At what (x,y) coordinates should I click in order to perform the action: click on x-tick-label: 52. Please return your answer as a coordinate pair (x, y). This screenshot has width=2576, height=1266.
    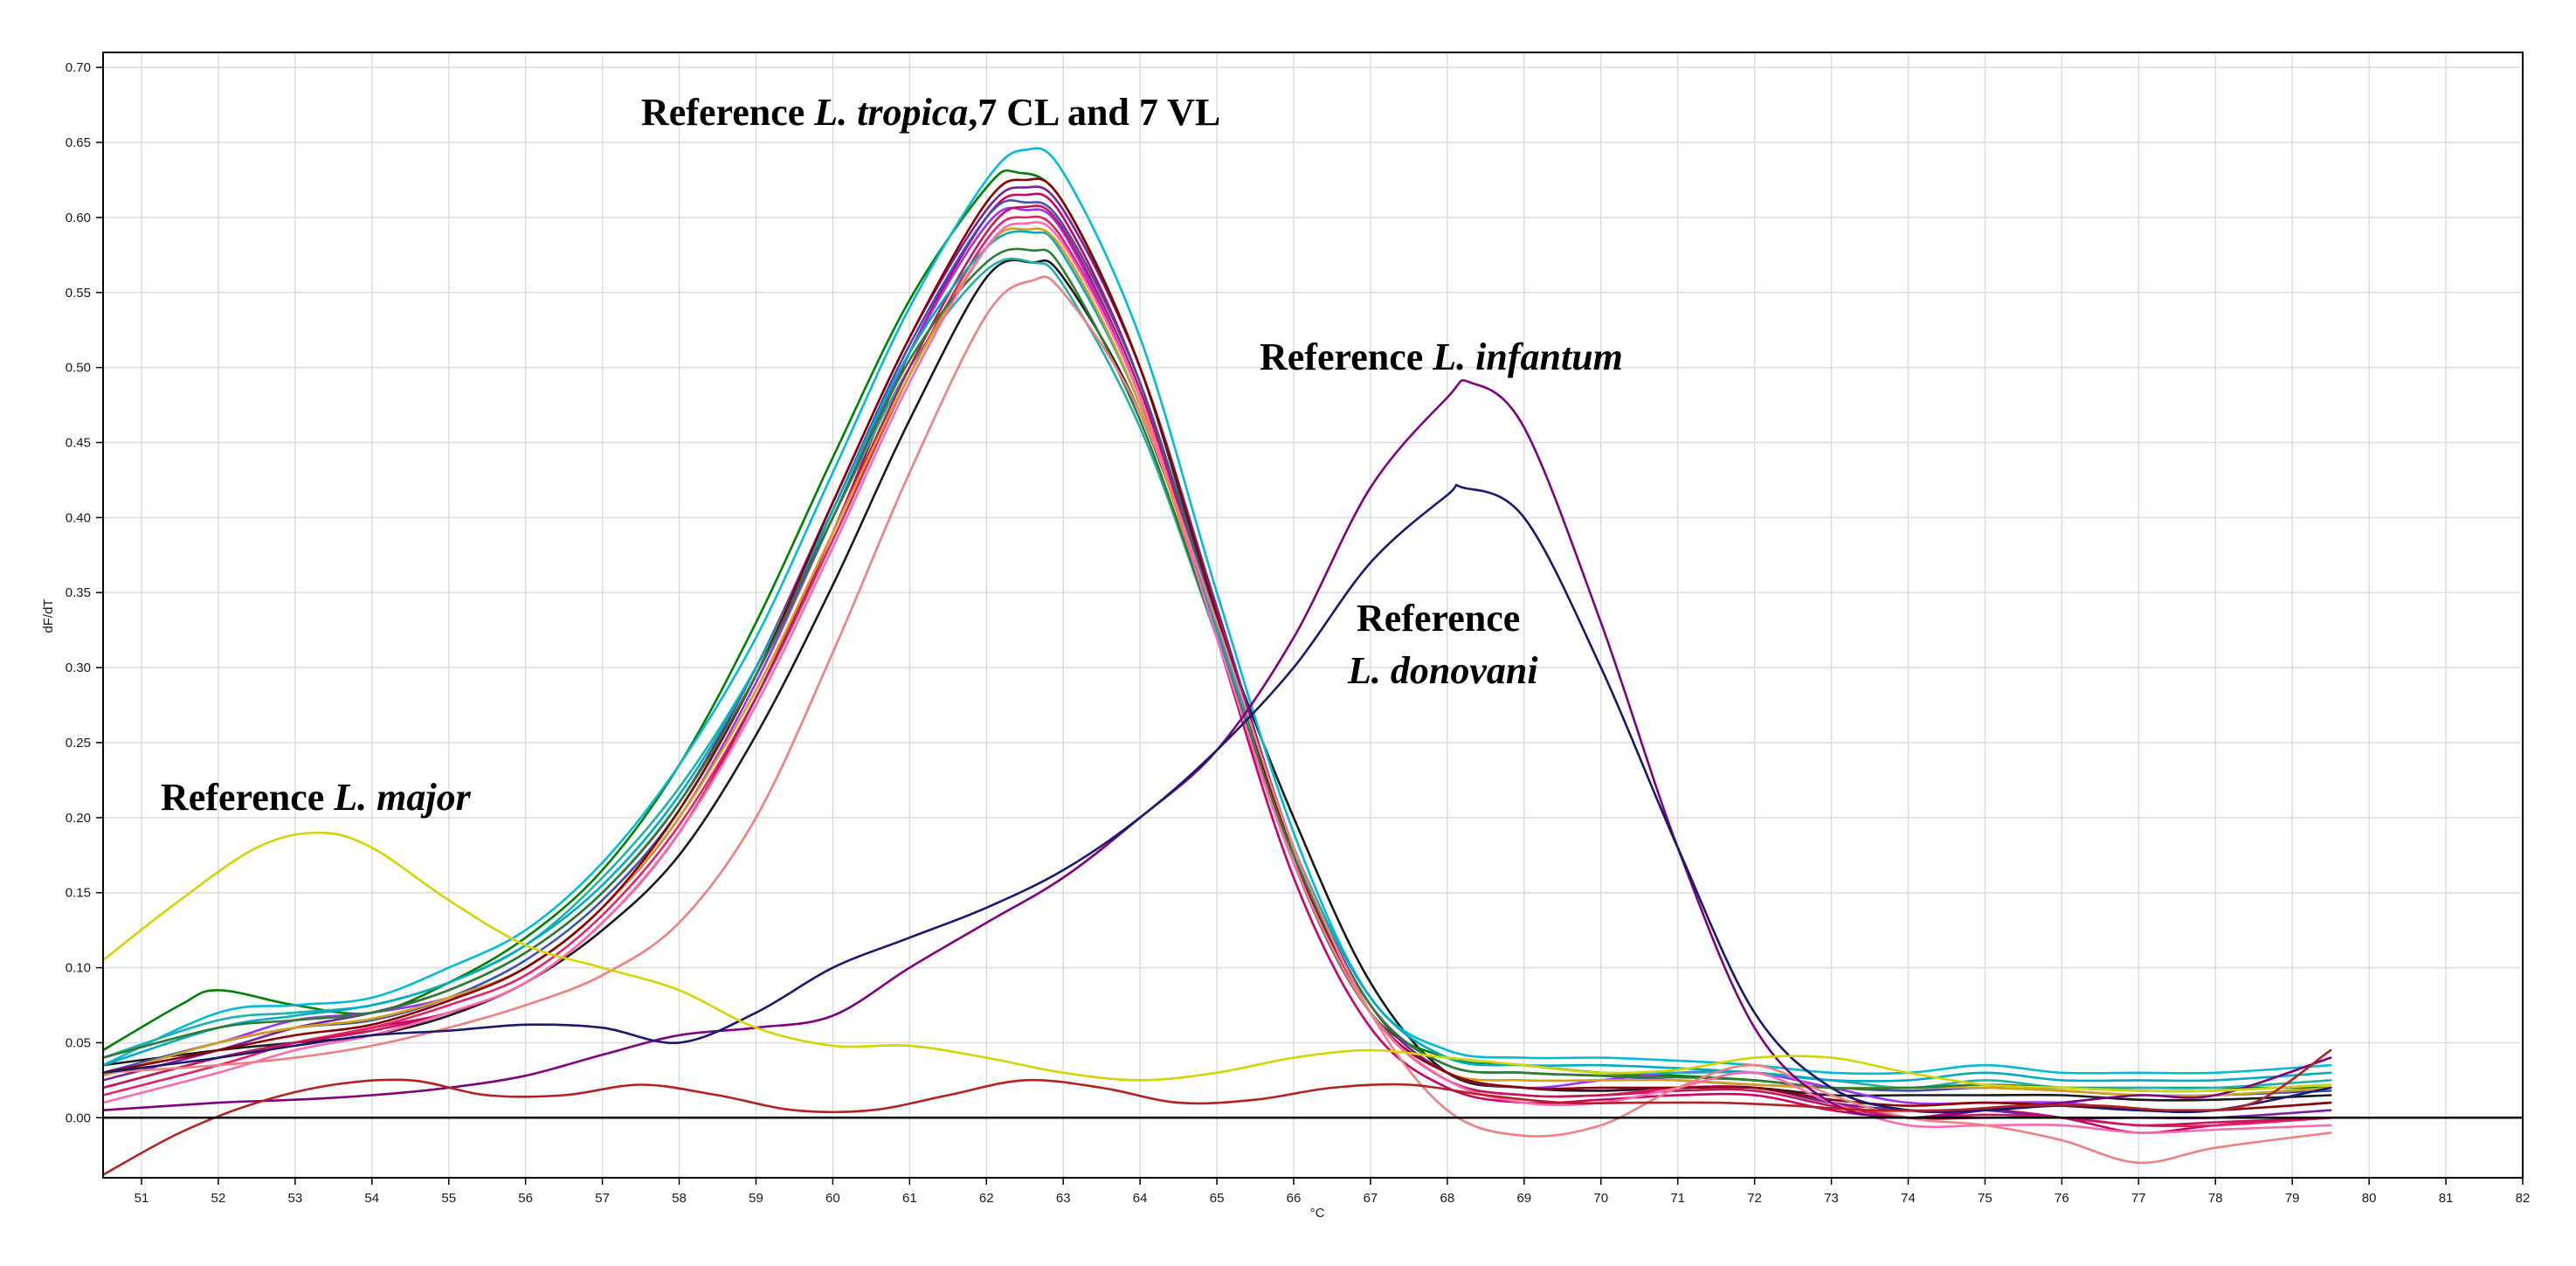
    Looking at the image, I should click on (218, 1198).